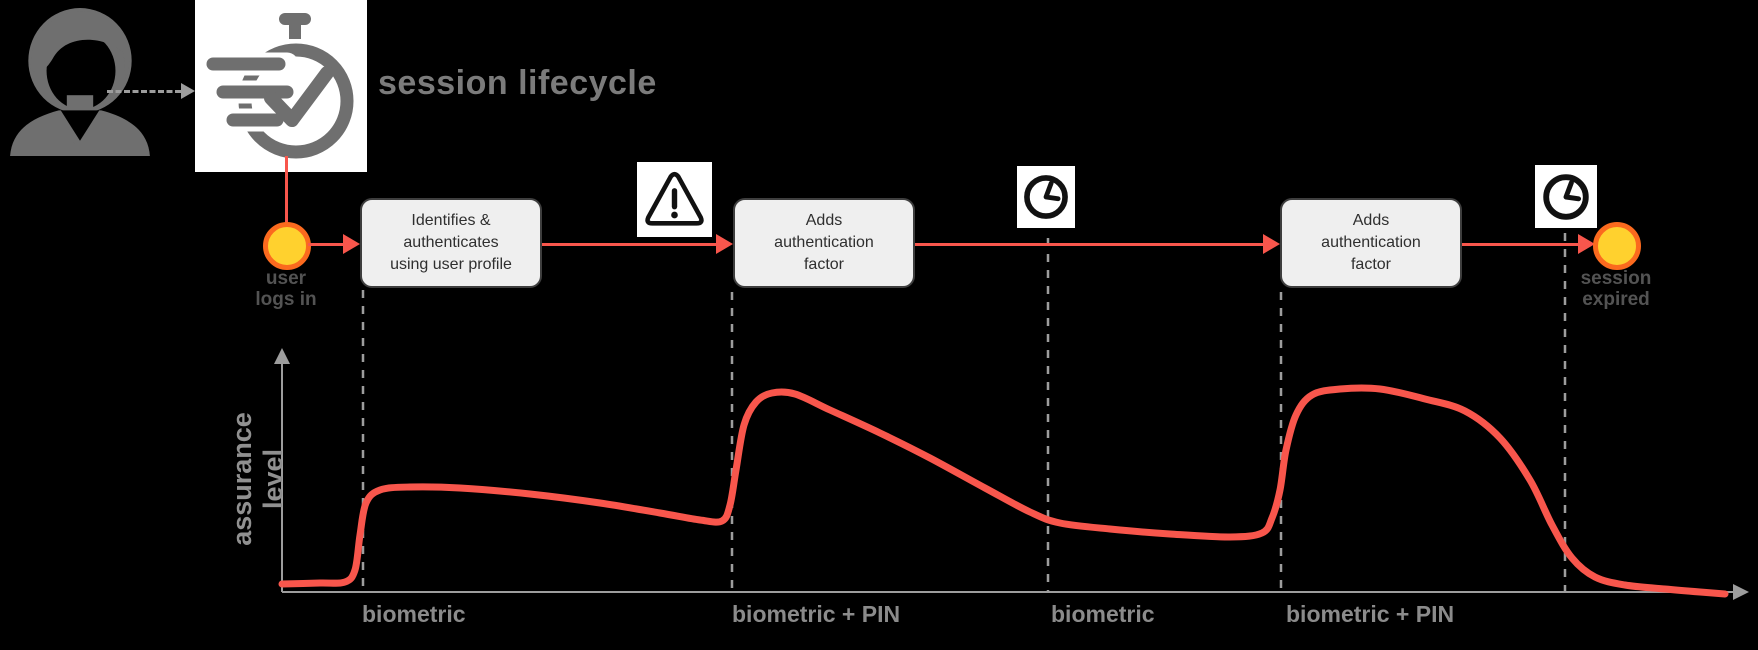  I want to click on y-axis-arrow-icon, so click(282, 356).